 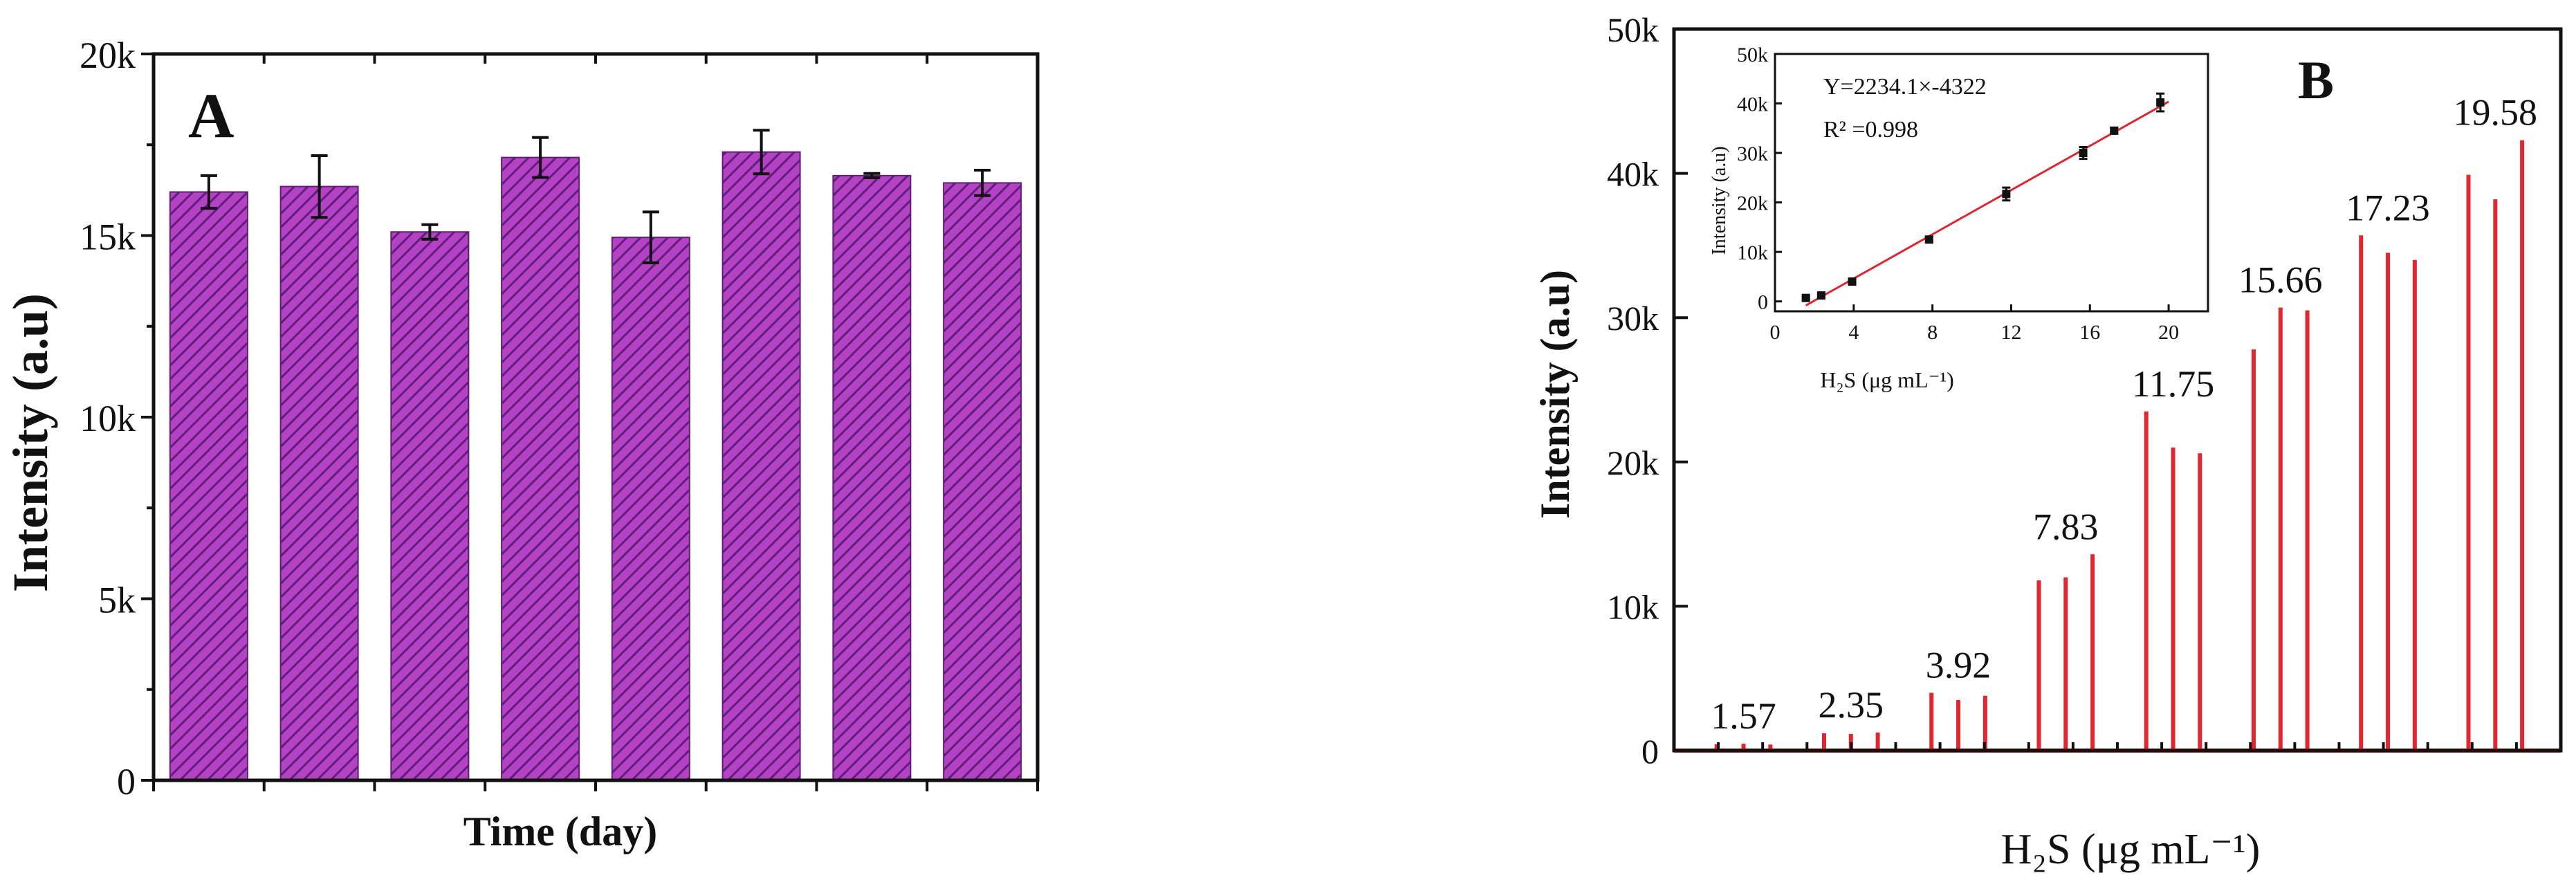 What do you see at coordinates (1775, 333) in the screenshot?
I see `inset-x-tick-label: 0` at bounding box center [1775, 333].